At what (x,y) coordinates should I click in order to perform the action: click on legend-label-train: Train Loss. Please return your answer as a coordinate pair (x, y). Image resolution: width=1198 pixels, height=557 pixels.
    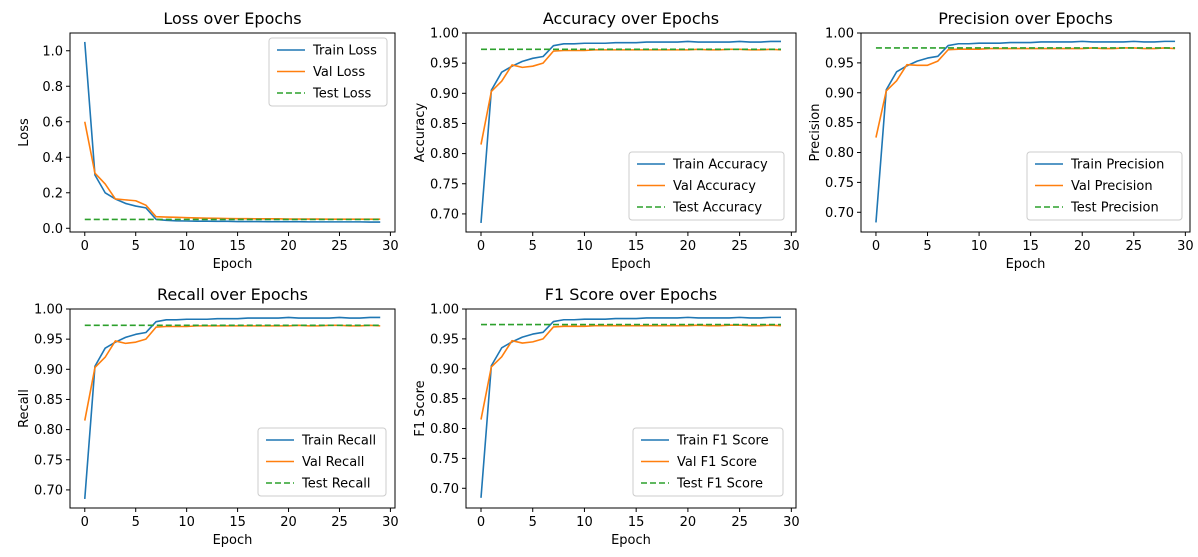
    Looking at the image, I should click on (344, 51).